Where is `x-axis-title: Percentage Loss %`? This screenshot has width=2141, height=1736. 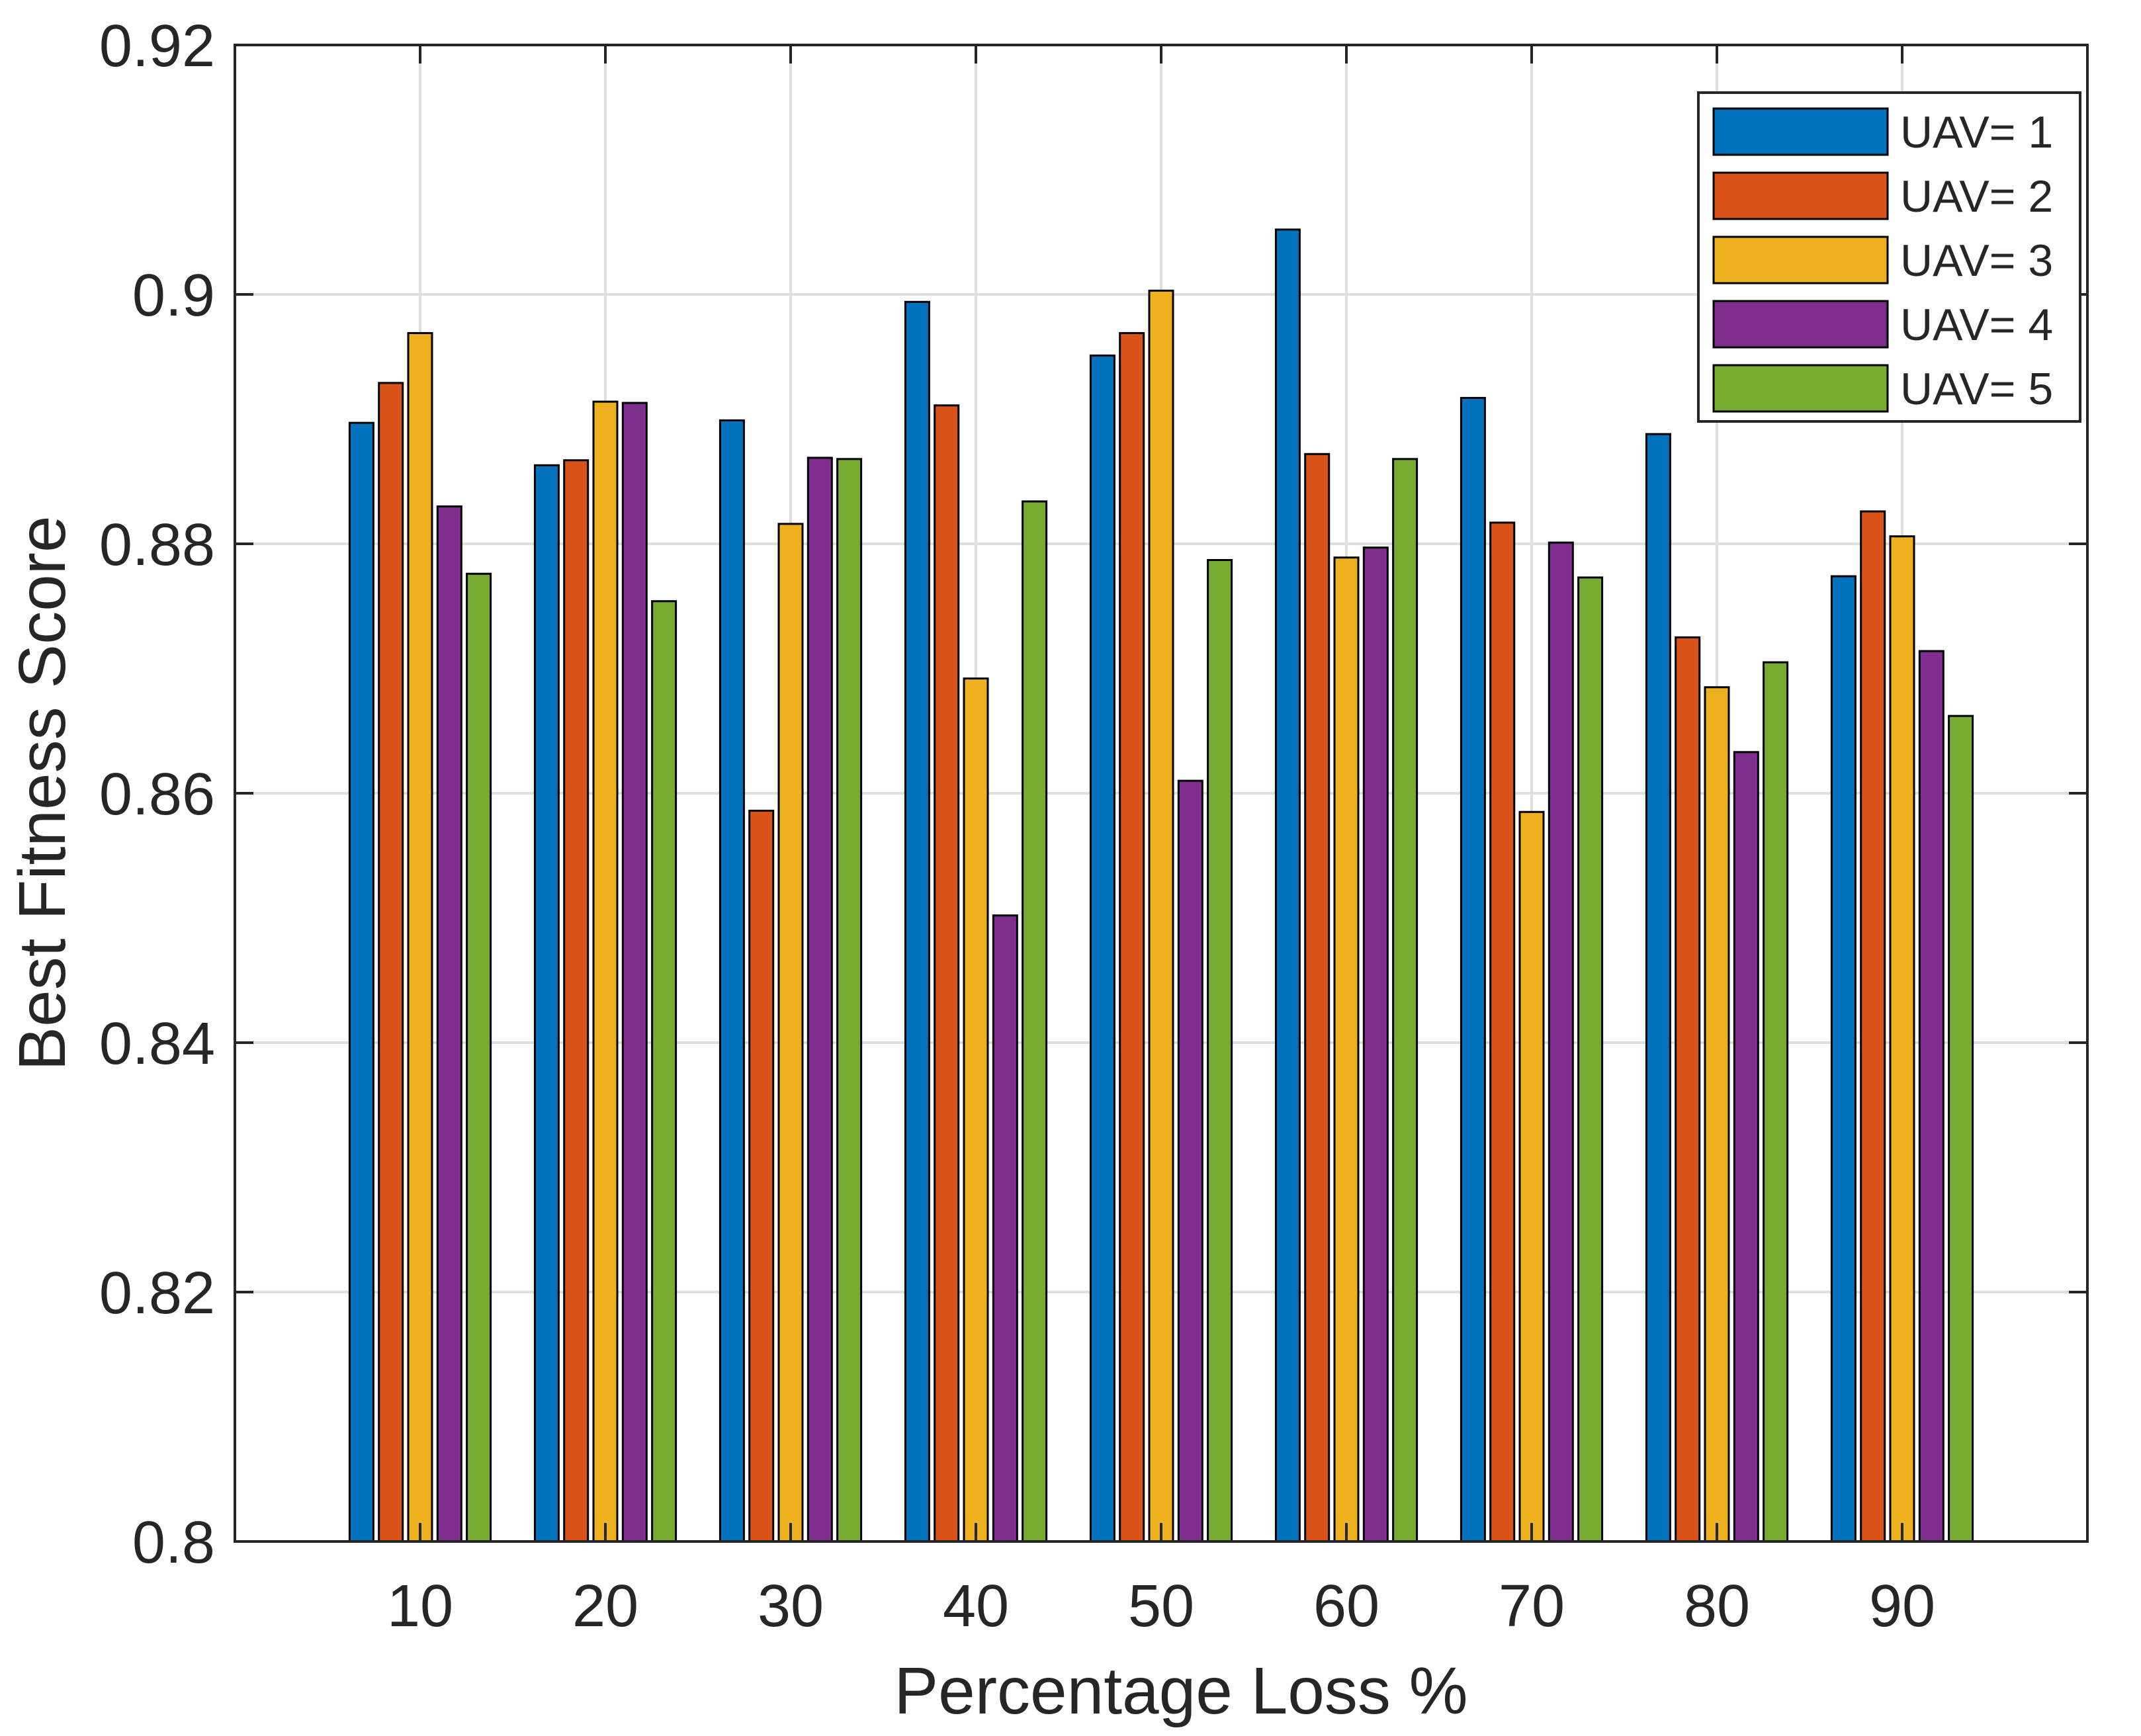
x-axis-title: Percentage Loss % is located at coordinates (1180, 1691).